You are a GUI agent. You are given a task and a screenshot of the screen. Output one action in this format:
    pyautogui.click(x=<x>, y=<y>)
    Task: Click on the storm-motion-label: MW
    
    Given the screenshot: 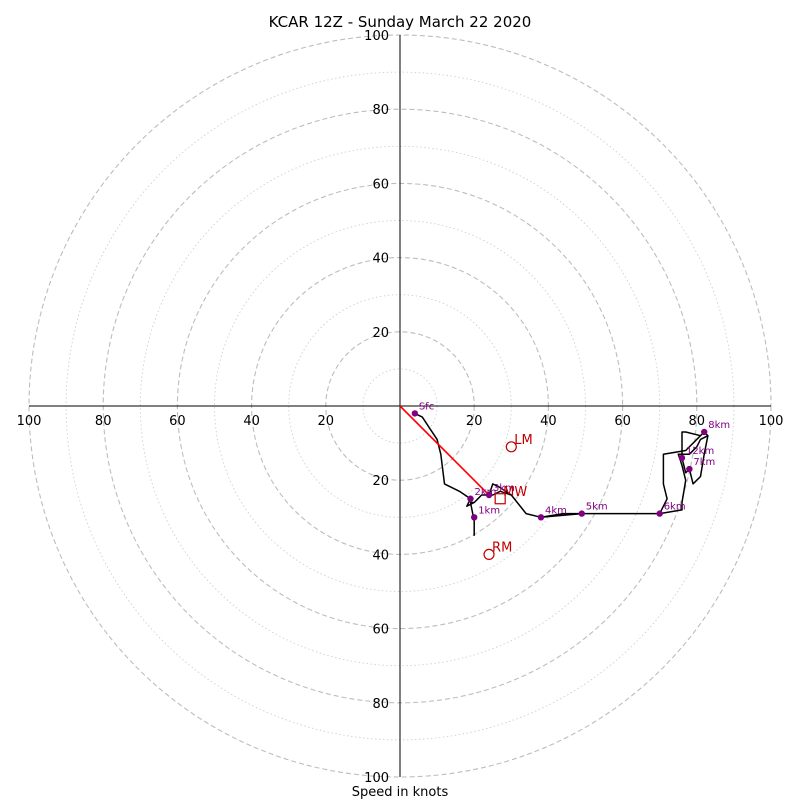 What is the action you would take?
    pyautogui.click(x=515, y=492)
    